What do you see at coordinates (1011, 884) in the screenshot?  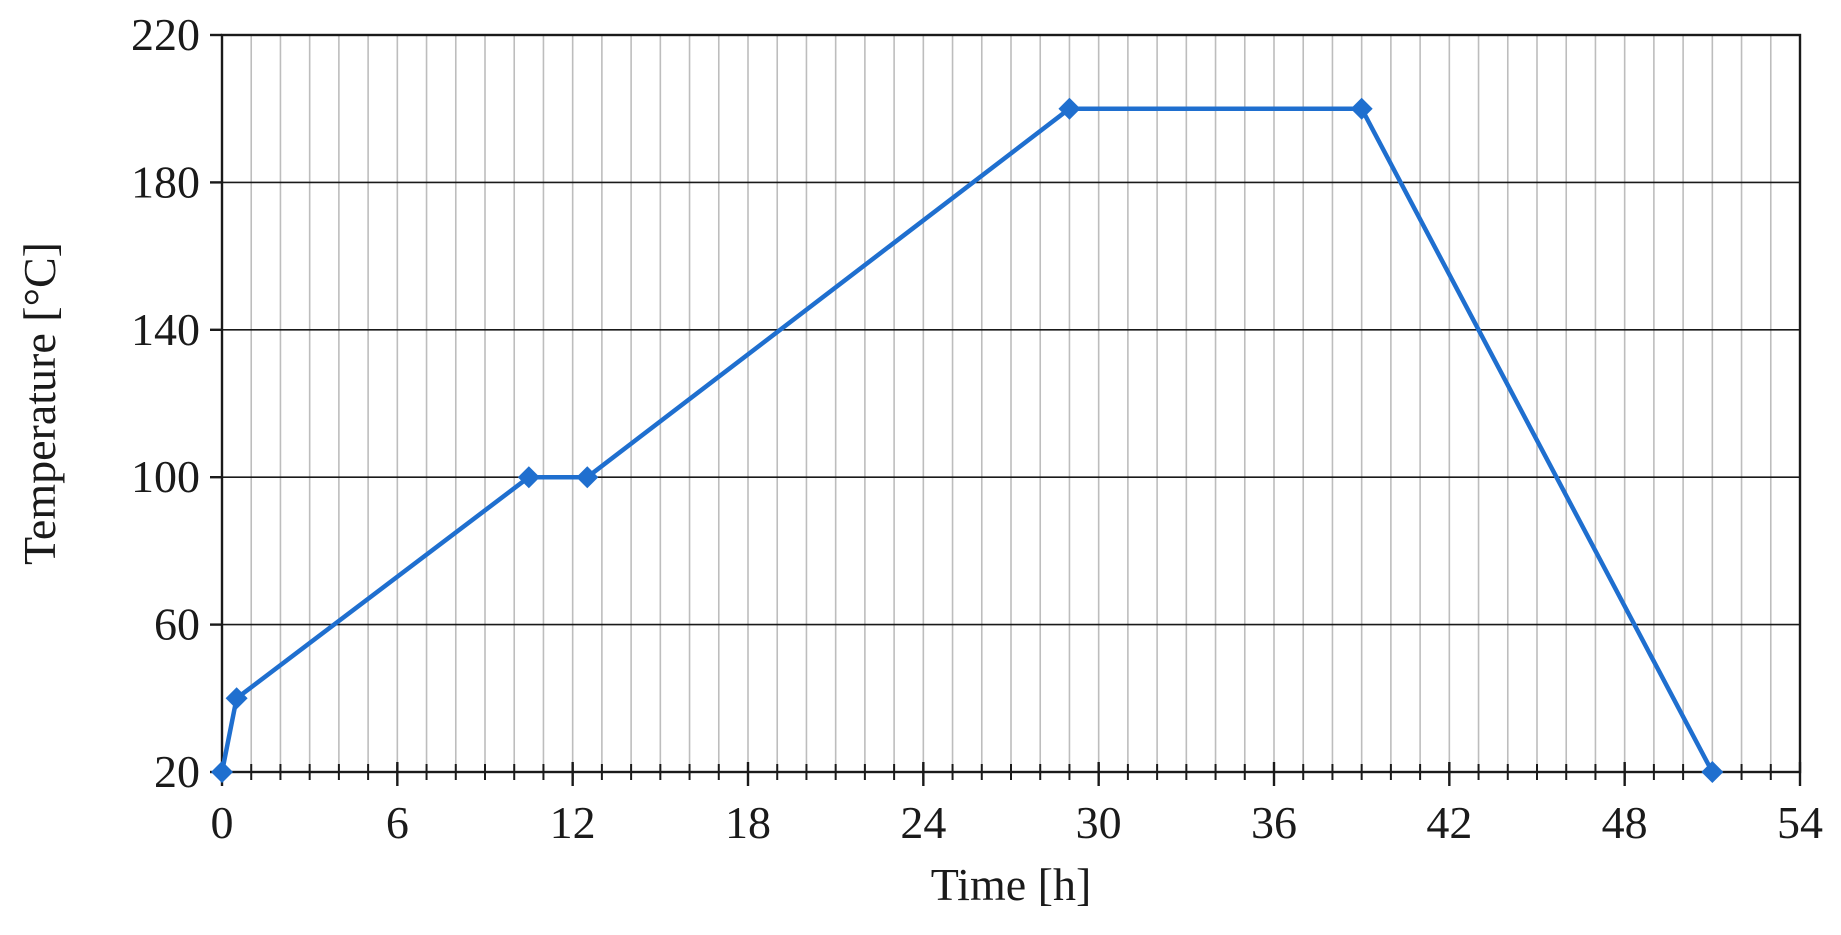 I see `x-axis-title: Time [h]` at bounding box center [1011, 884].